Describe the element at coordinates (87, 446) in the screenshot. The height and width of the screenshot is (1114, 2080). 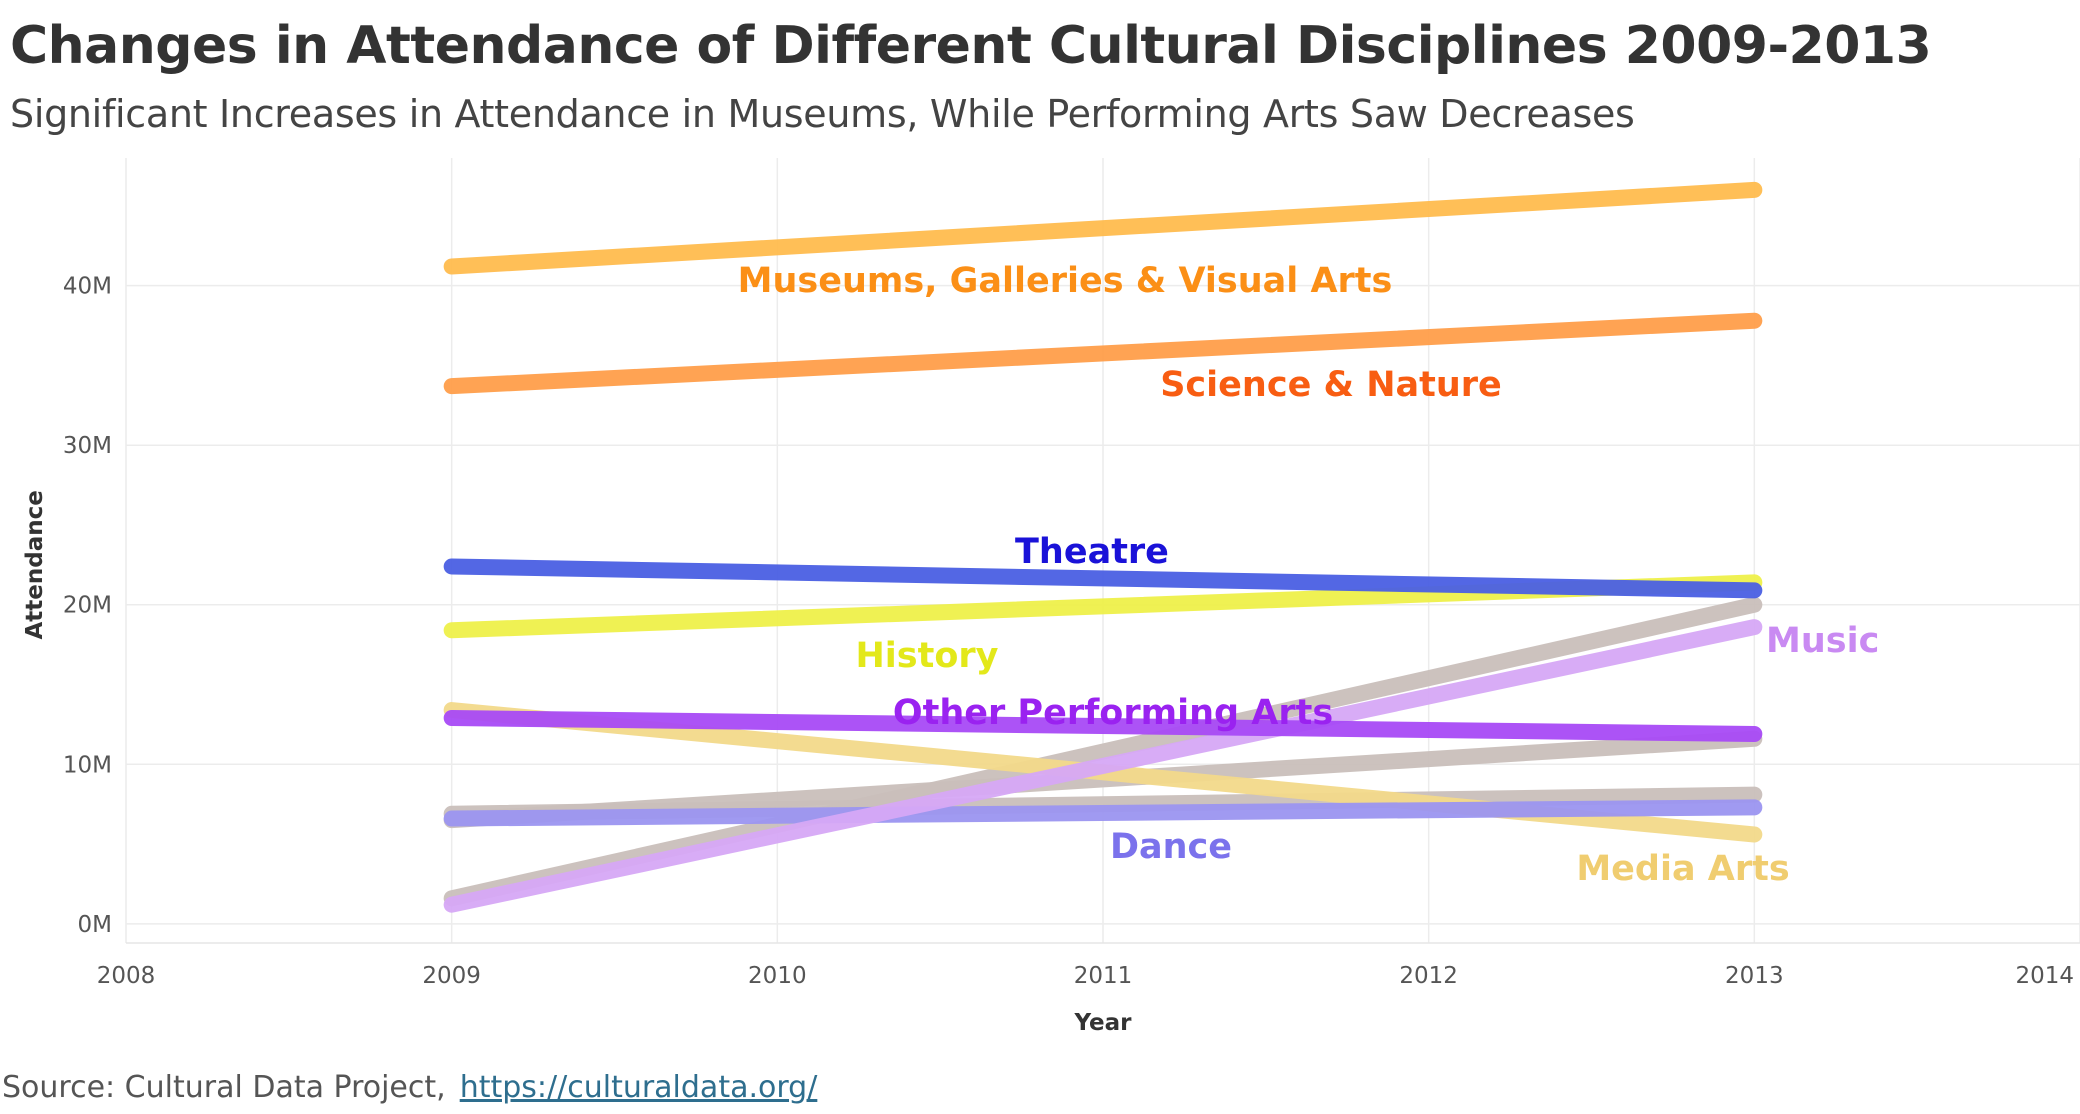
I see `y-tick-label: 30M` at that location.